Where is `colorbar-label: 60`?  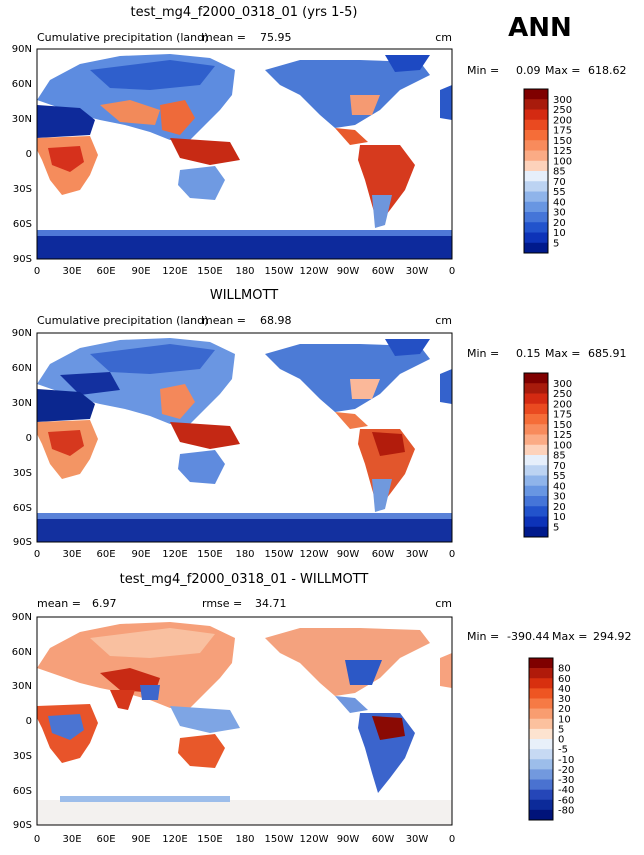 colorbar-label: 60 is located at coordinates (564, 679).